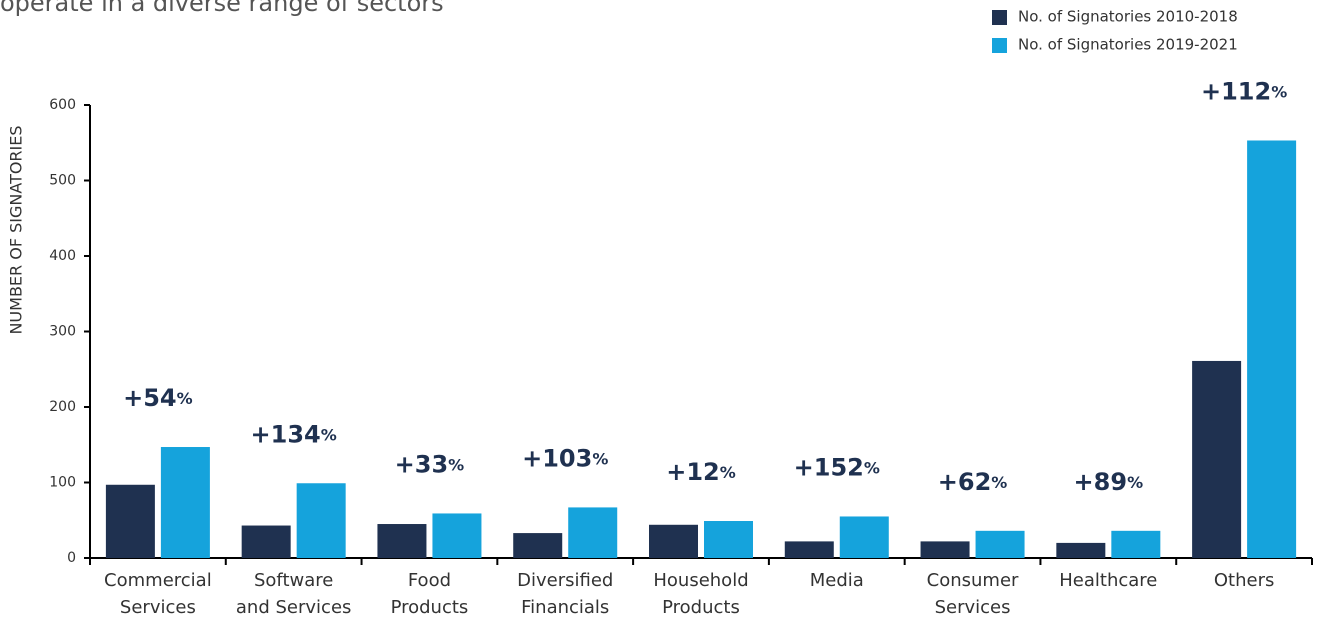  What do you see at coordinates (62, 181) in the screenshot?
I see `y-tick-label: 500` at bounding box center [62, 181].